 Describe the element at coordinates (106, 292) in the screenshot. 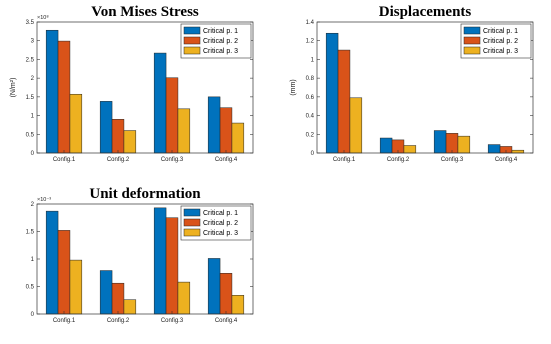

I see `bar-3-s1-c2` at that location.